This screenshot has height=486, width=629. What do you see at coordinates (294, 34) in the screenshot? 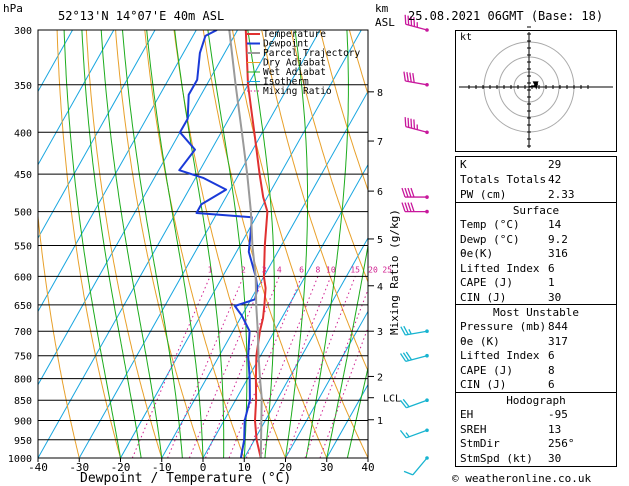
I see `legend-entry: Temperature` at bounding box center [294, 34].